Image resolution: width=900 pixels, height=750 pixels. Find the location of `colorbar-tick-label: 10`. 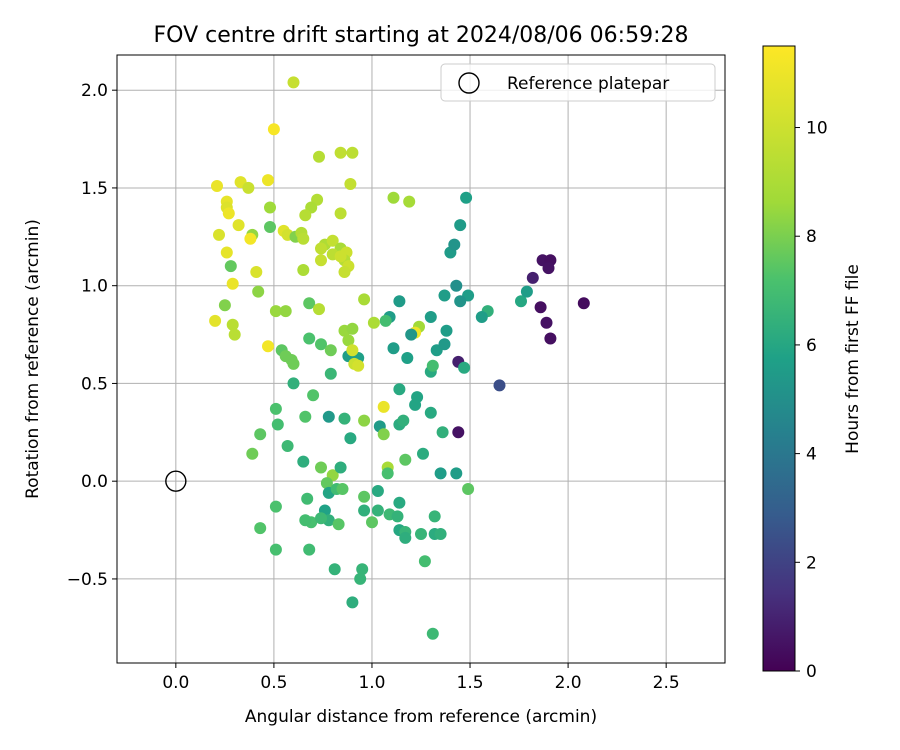

colorbar-tick-label: 10 is located at coordinates (817, 129).